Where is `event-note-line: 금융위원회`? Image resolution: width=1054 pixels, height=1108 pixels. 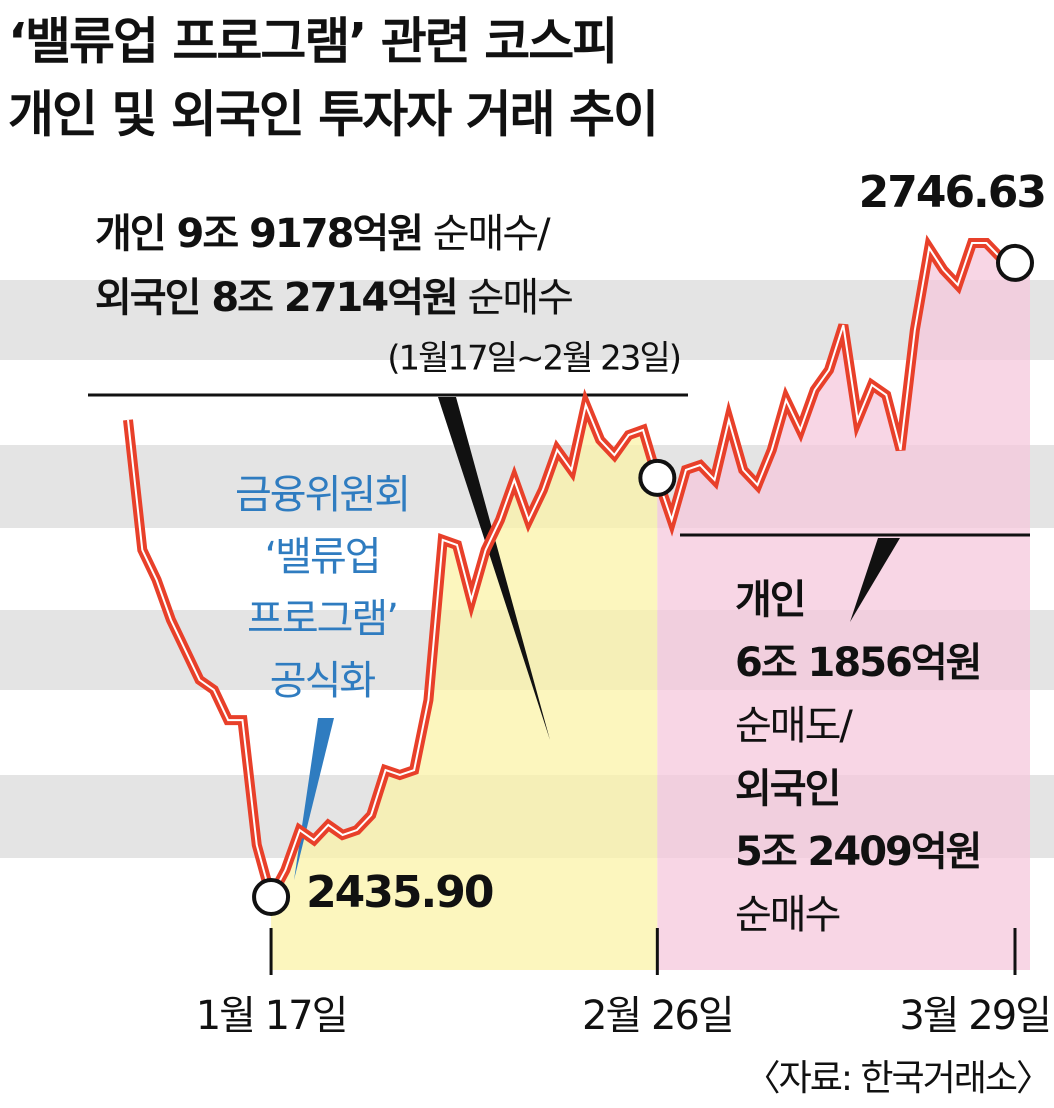 event-note-line: 금융위원회 is located at coordinates (322, 495).